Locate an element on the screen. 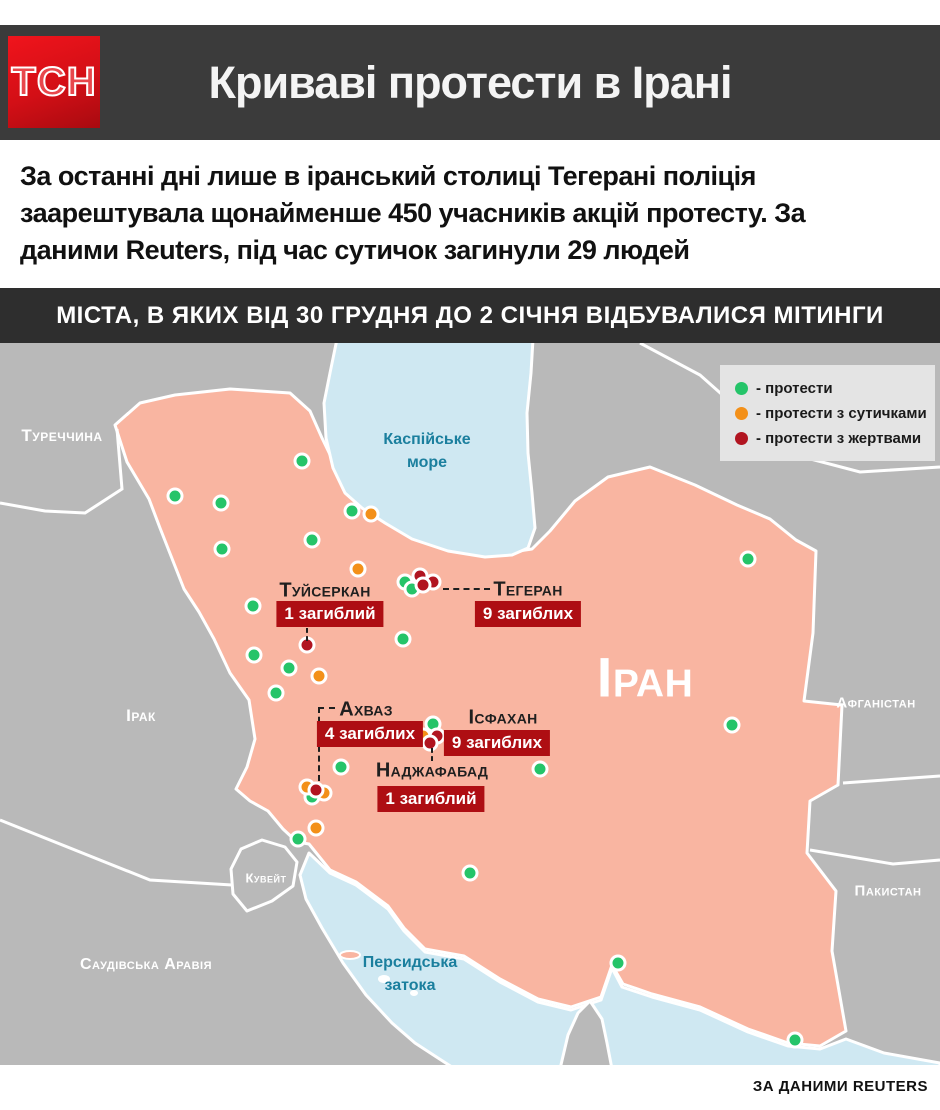 This screenshot has width=940, height=1110. legend-item-protests-with-clashes: - протести з сутичками is located at coordinates (835, 413).